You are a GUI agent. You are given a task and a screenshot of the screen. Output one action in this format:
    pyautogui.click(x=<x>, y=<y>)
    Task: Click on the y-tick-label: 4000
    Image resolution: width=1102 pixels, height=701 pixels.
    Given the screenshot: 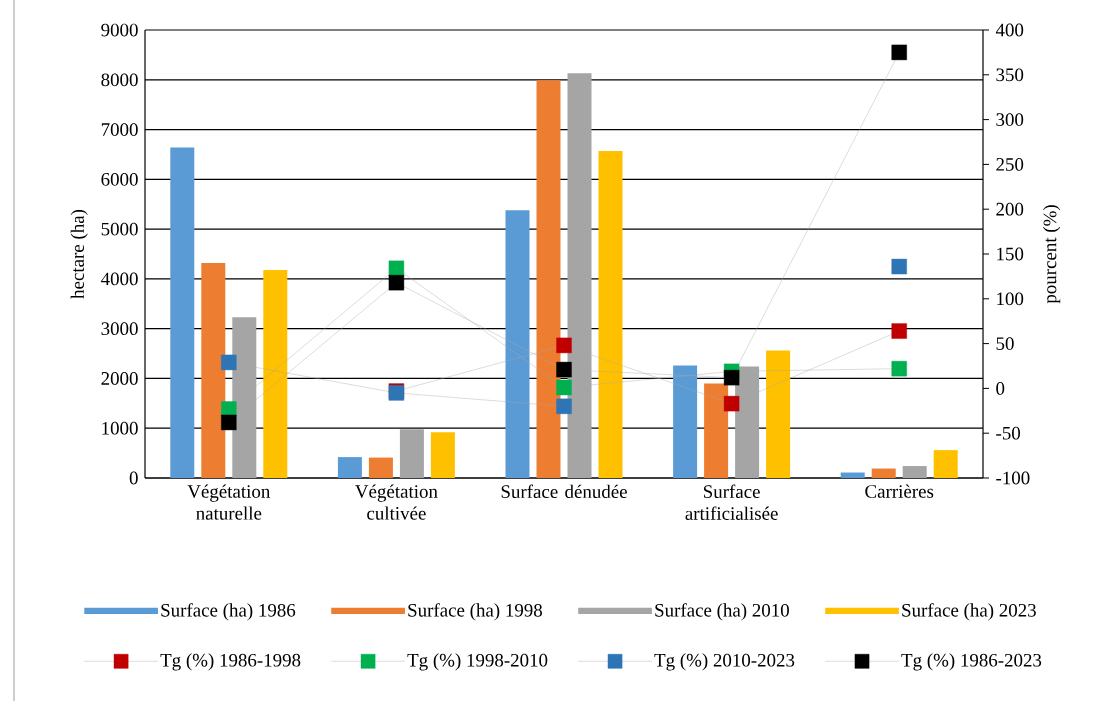 What is the action you would take?
    pyautogui.click(x=119, y=279)
    